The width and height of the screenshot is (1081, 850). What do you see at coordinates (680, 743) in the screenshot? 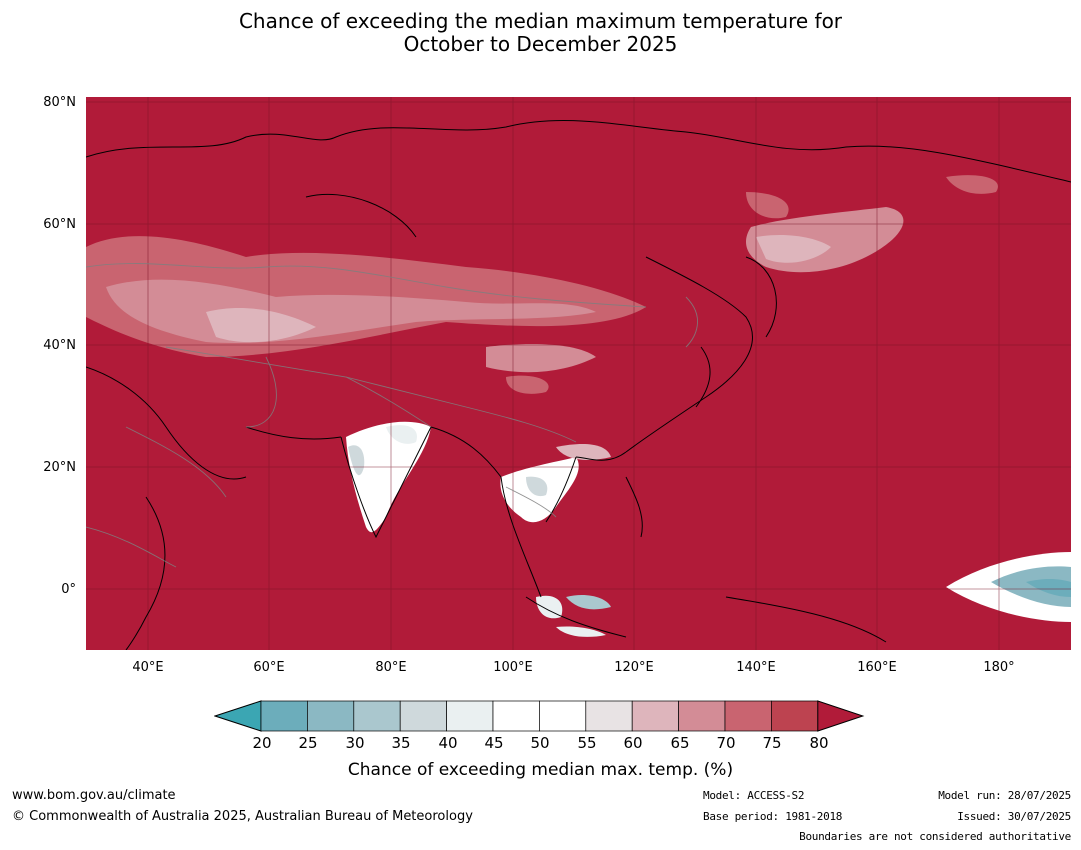
I see `colorbar-tick-65: 65` at bounding box center [680, 743].